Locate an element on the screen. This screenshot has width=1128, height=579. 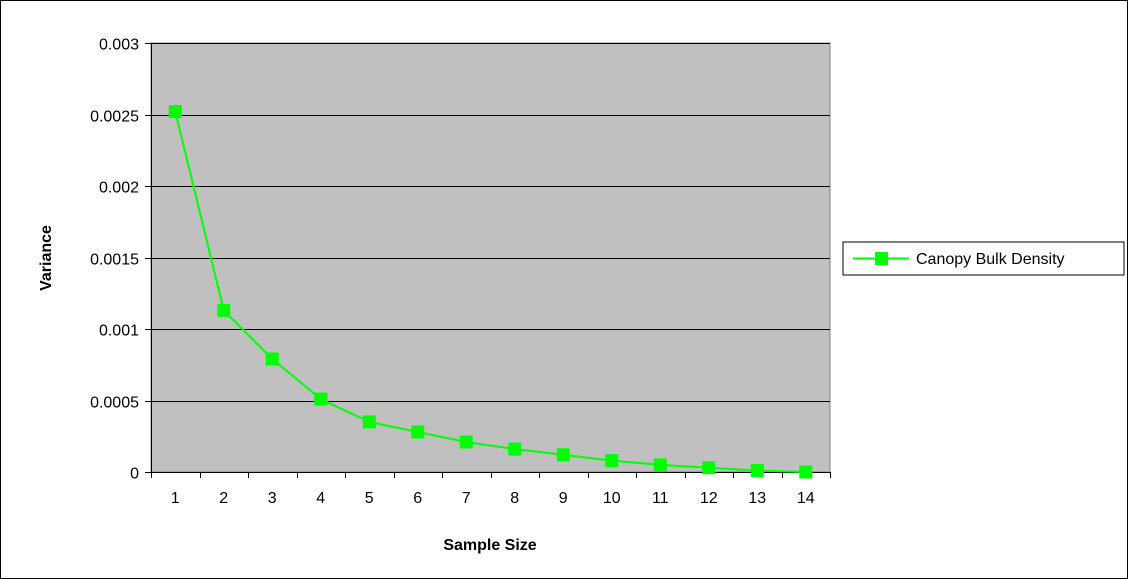
x-tick-label: 13 is located at coordinates (757, 498).